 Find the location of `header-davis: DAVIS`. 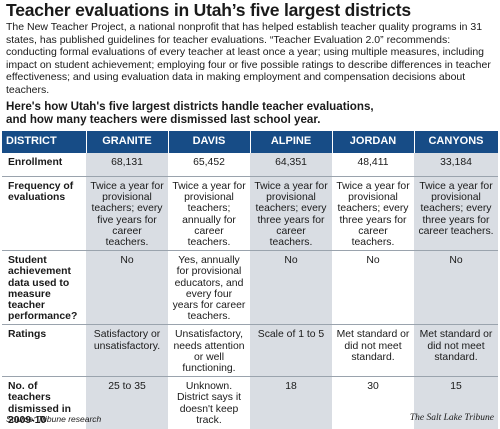

header-davis: DAVIS is located at coordinates (209, 142).